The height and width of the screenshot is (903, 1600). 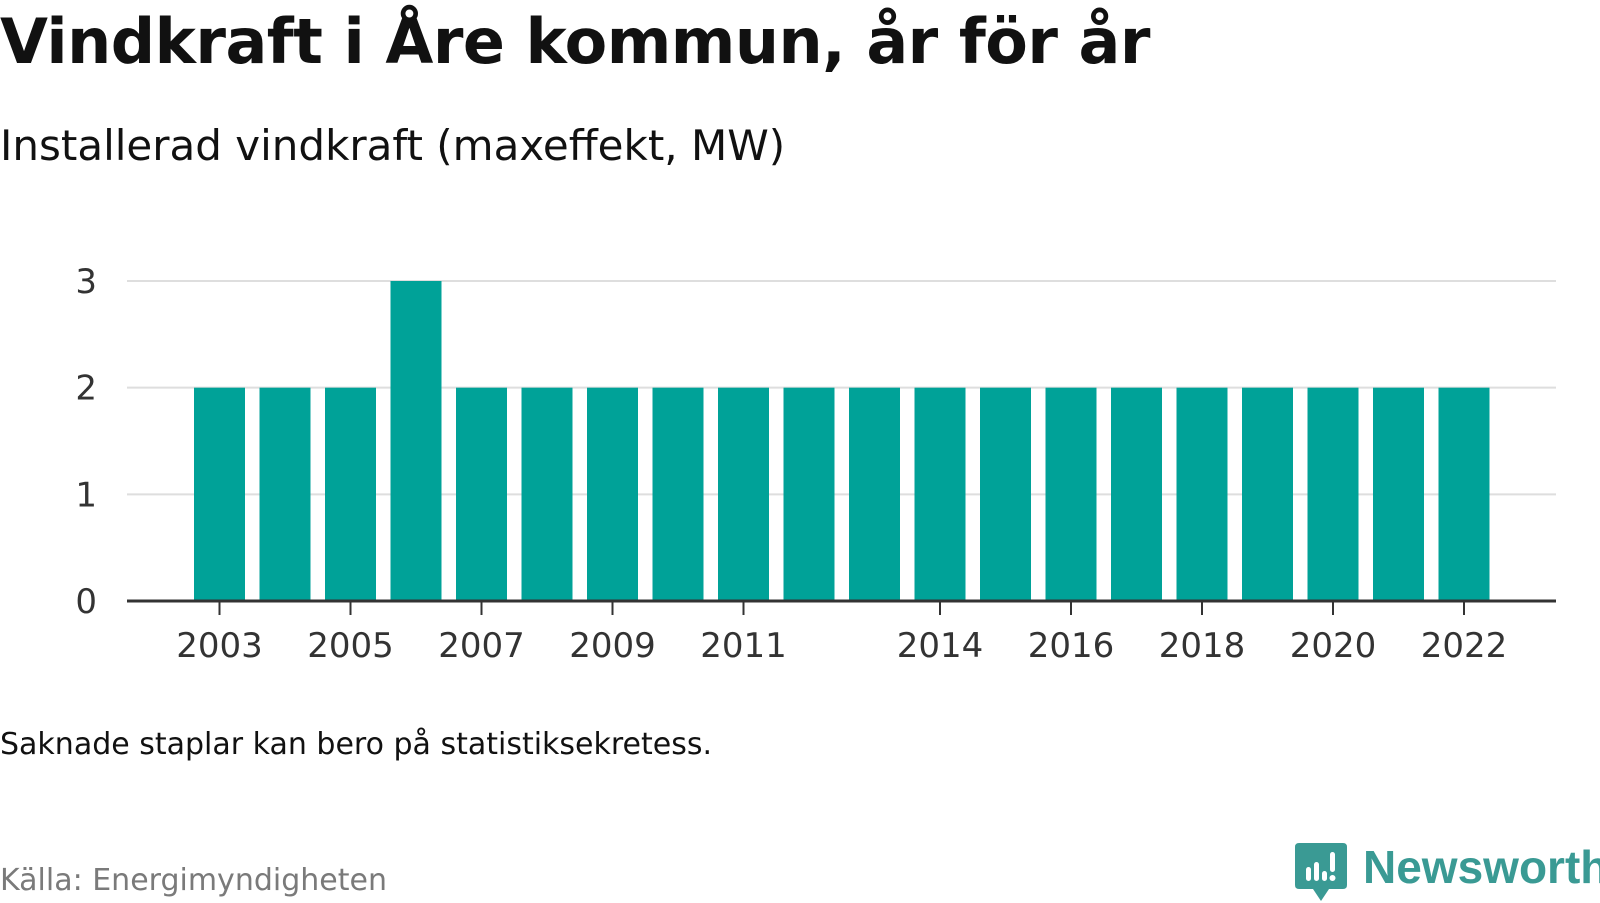 I want to click on y-tick-label: 2, so click(x=86, y=389).